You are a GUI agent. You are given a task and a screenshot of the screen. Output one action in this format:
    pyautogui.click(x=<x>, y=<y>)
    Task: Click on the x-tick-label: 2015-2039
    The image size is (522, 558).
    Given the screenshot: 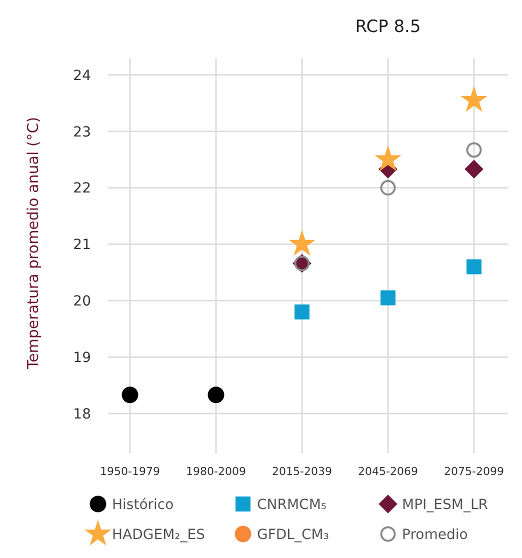 What is the action you would take?
    pyautogui.click(x=302, y=471)
    